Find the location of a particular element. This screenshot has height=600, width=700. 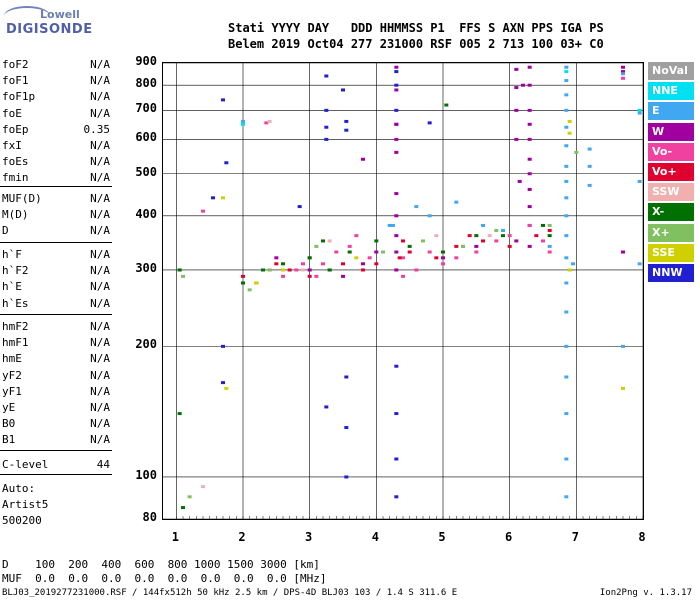

y-tick-label: 700 is located at coordinates (146, 108).